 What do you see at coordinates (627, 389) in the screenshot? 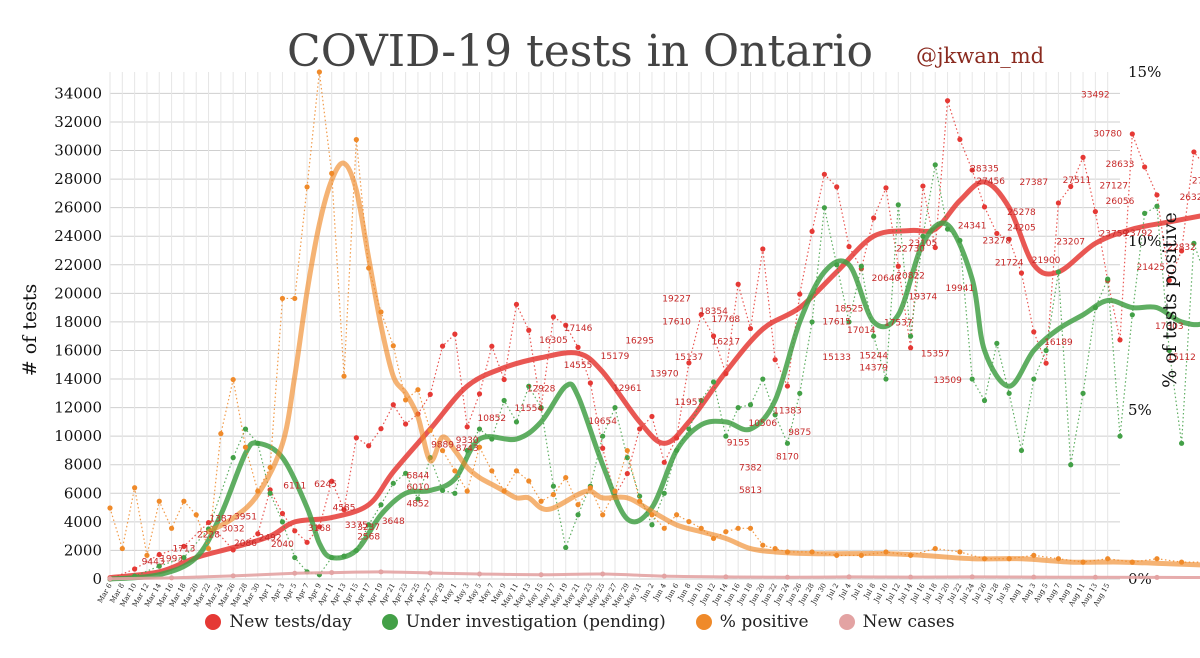
I see `data-label: 12961` at bounding box center [627, 389].